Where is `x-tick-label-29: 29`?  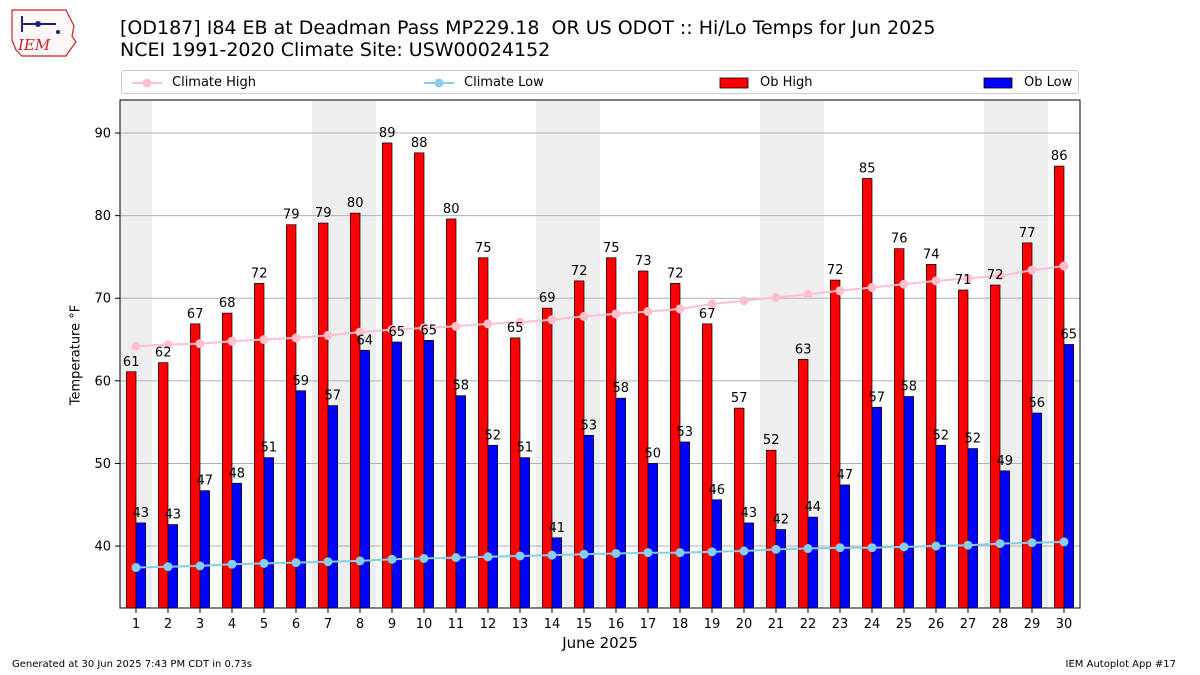
x-tick-label-29: 29 is located at coordinates (1032, 624).